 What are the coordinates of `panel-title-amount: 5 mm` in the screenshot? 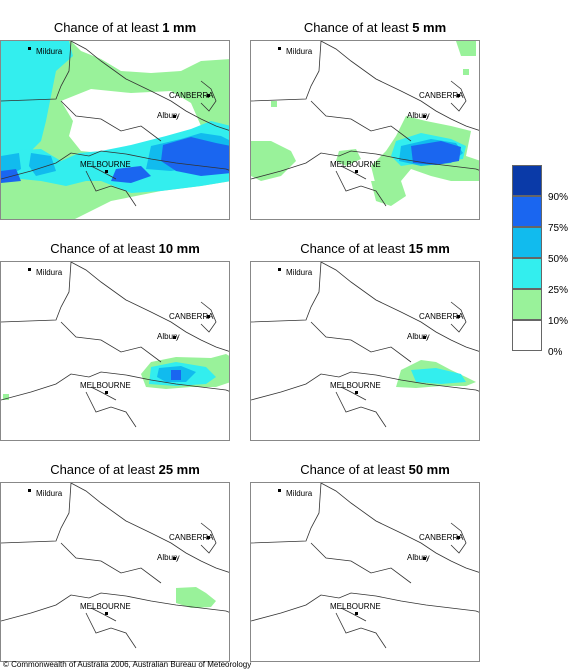 It's located at (429, 27).